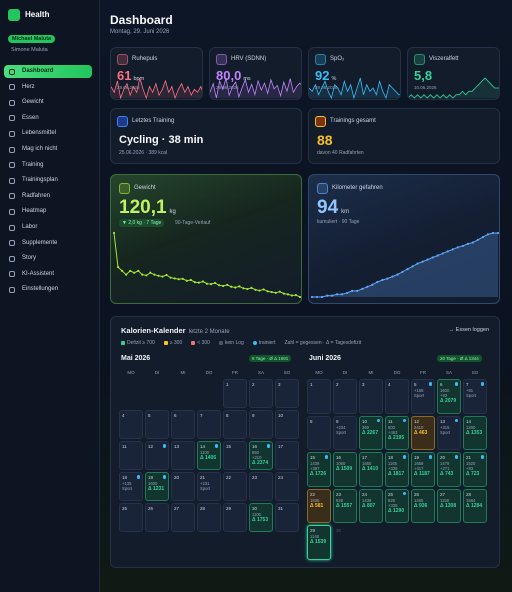 This screenshot has height=592, width=512. Describe the element at coordinates (453, 88) in the screenshot. I see `spark-fill` at that location.